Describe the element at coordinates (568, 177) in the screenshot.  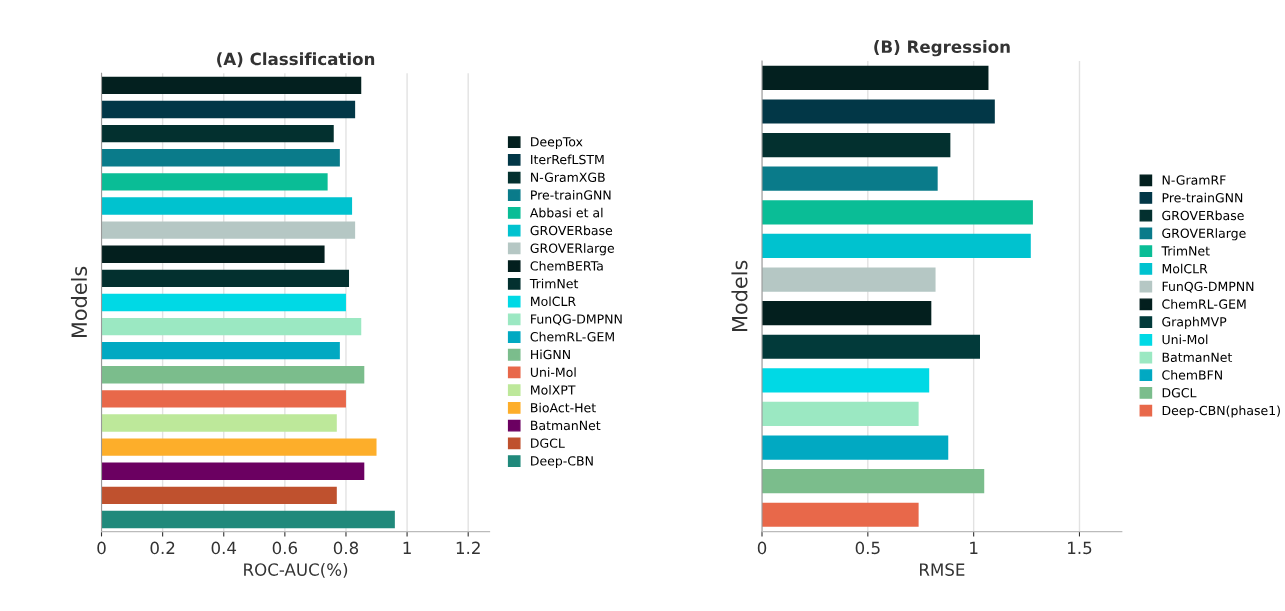
I see `legend-label: N-GramXGB` at that location.